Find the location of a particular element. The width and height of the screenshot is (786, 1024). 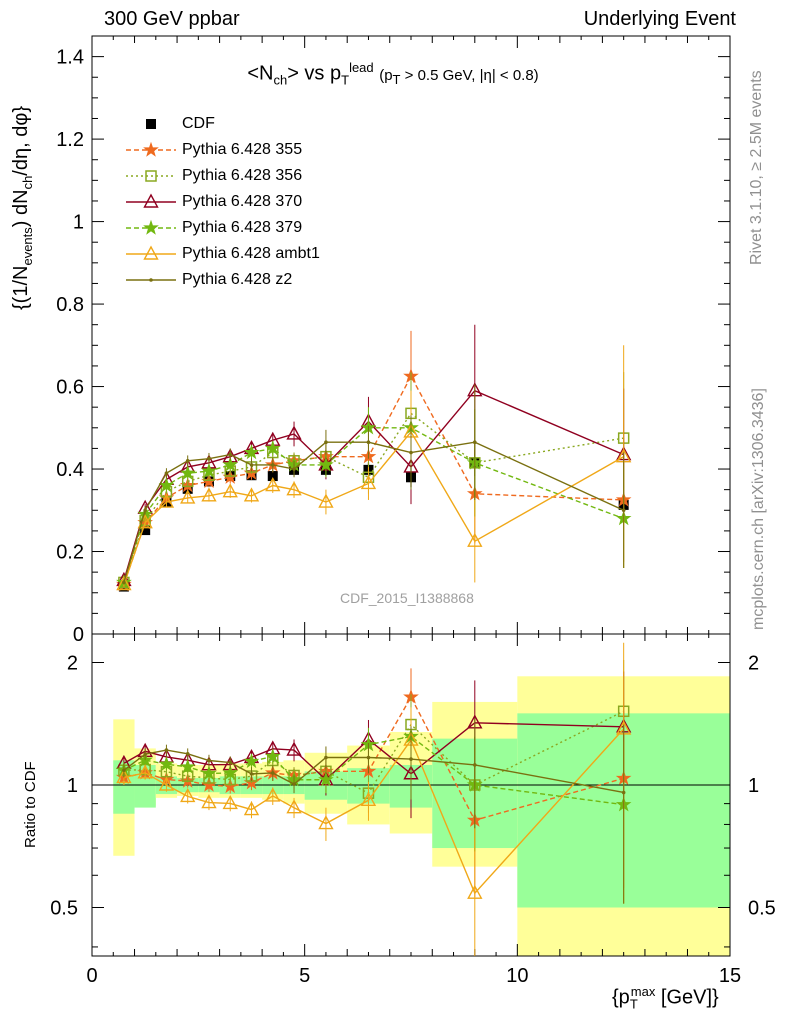

ratio-line-ambt1 is located at coordinates (374, 811).